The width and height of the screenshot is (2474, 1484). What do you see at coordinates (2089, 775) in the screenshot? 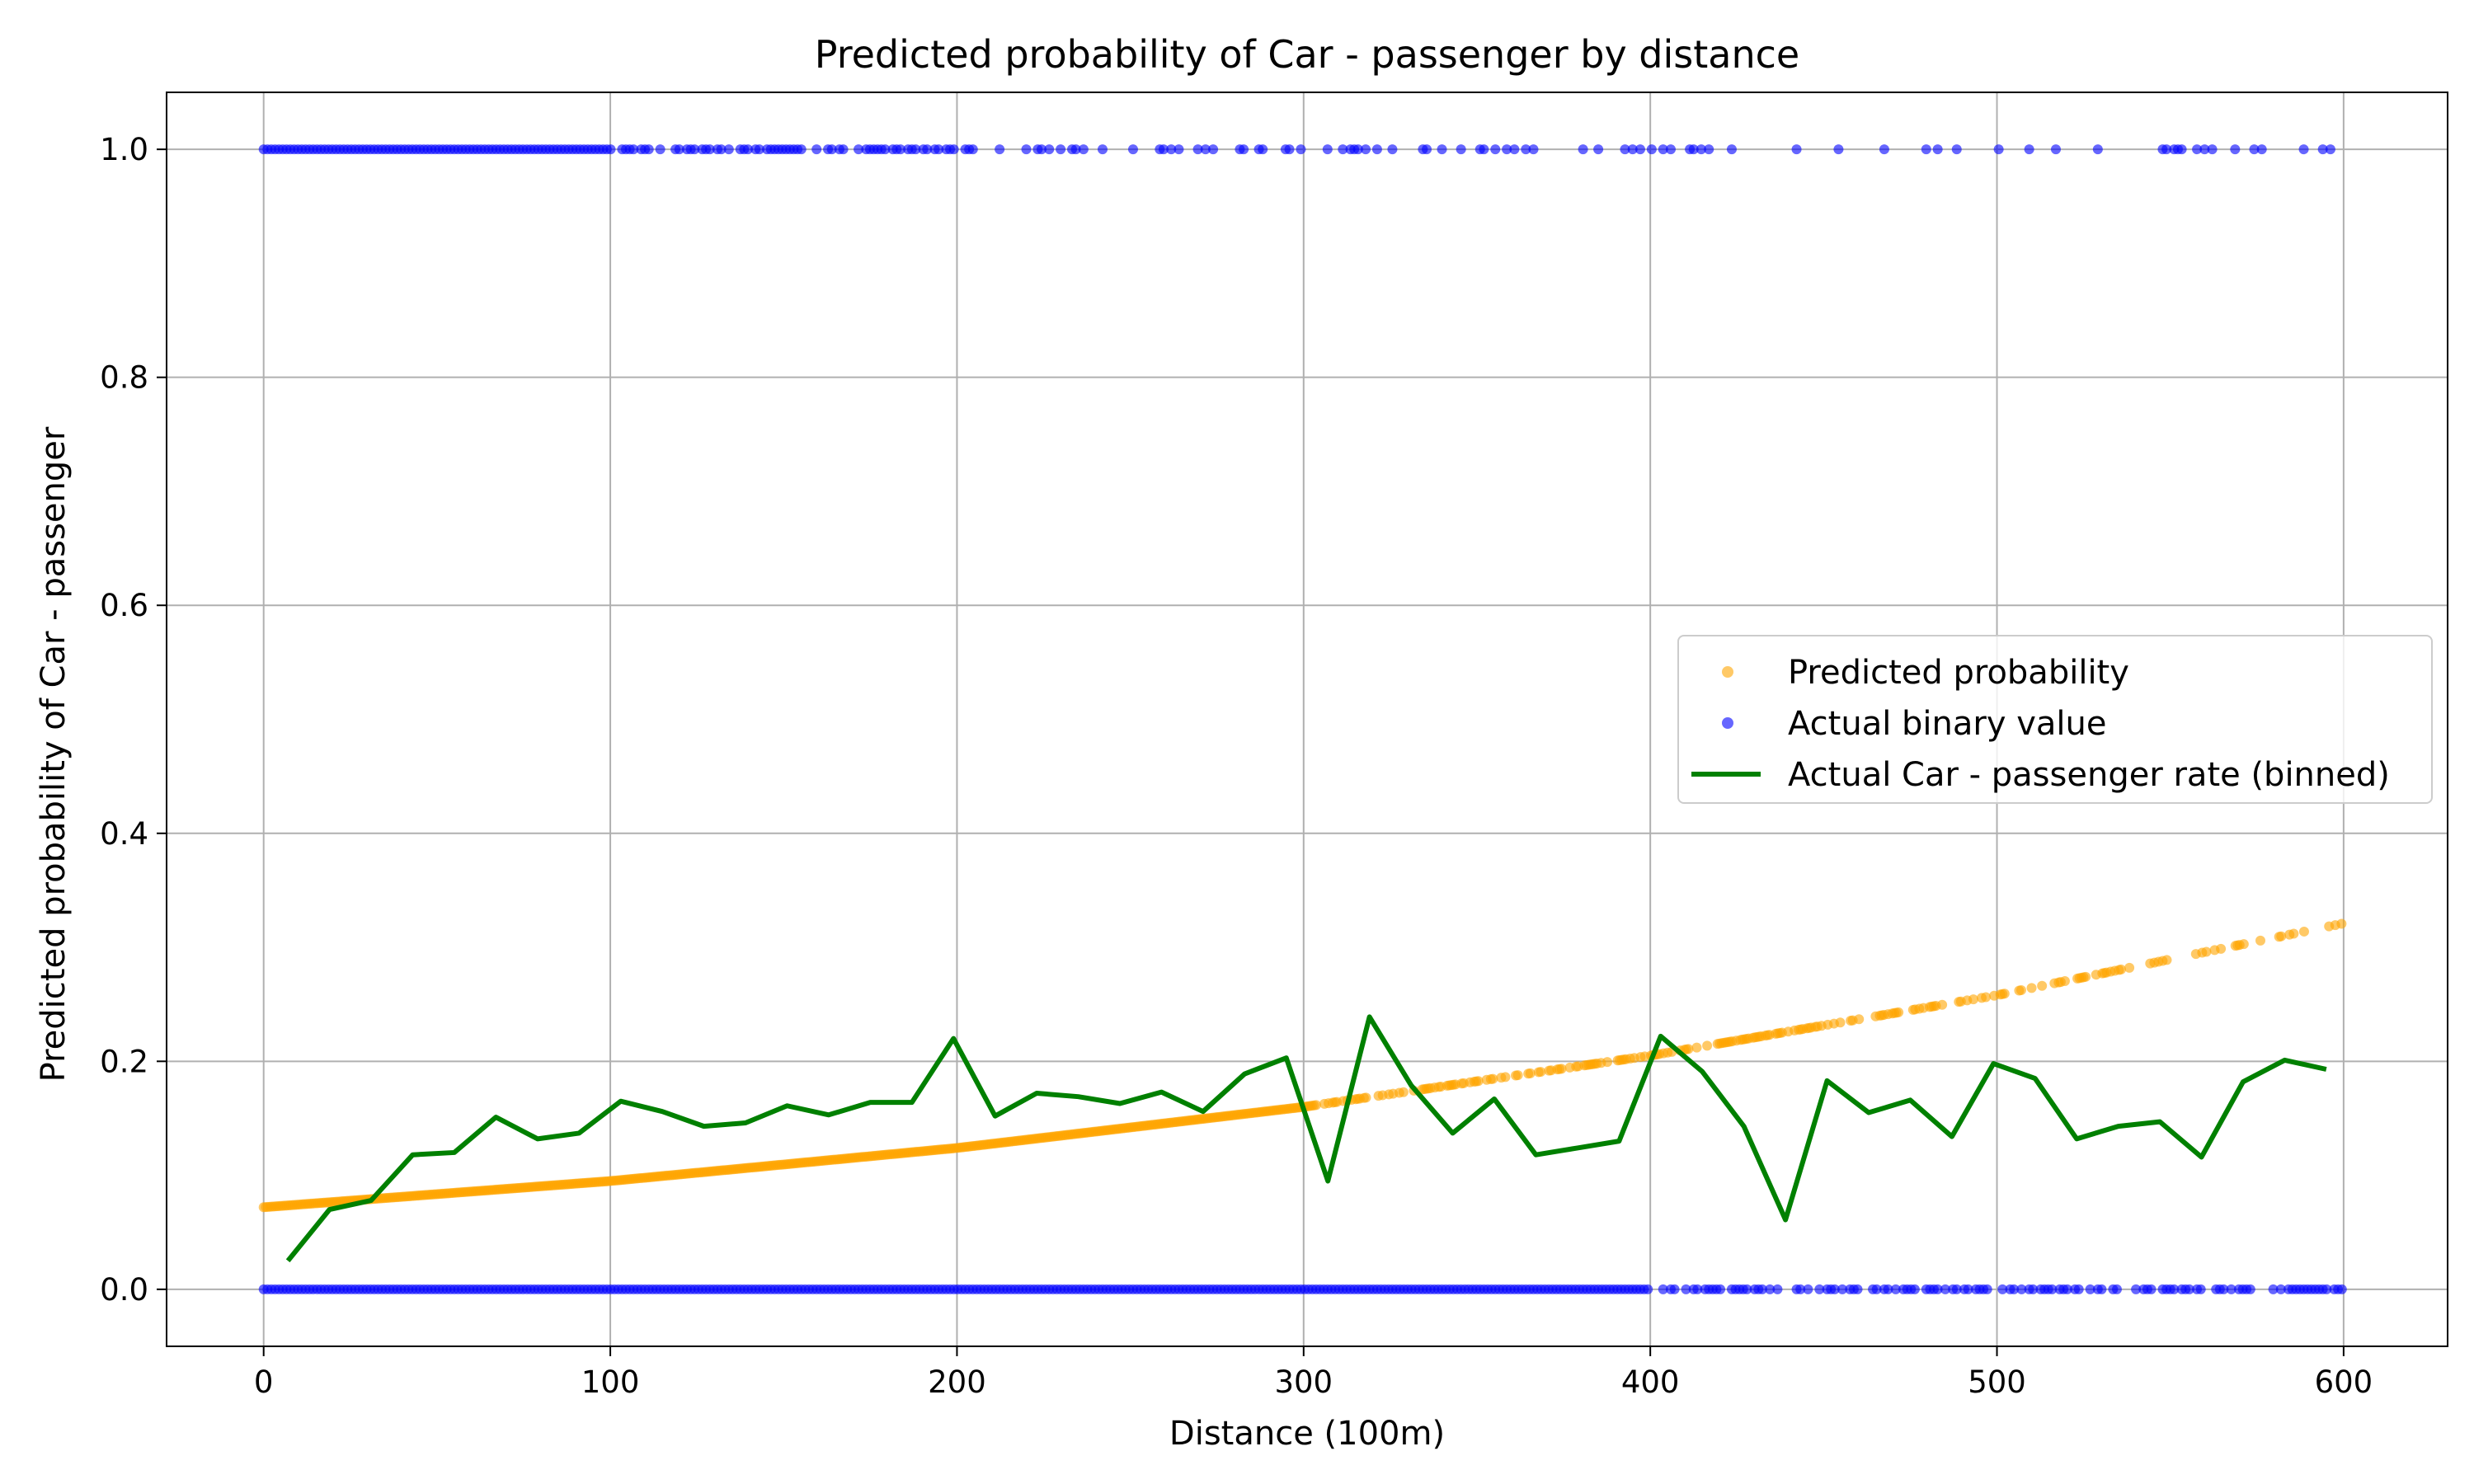
I see `legend-label: Actual Car - passenger rate (binned)` at bounding box center [2089, 775].